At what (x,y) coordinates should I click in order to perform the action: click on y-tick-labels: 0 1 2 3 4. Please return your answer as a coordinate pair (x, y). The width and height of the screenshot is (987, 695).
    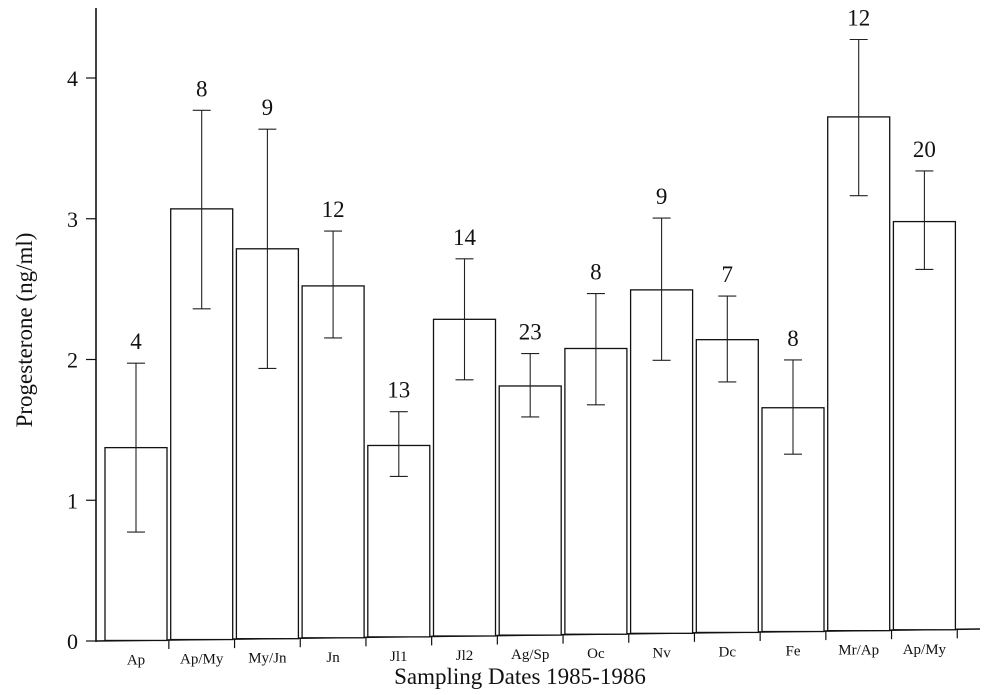
    Looking at the image, I should click on (72, 360).